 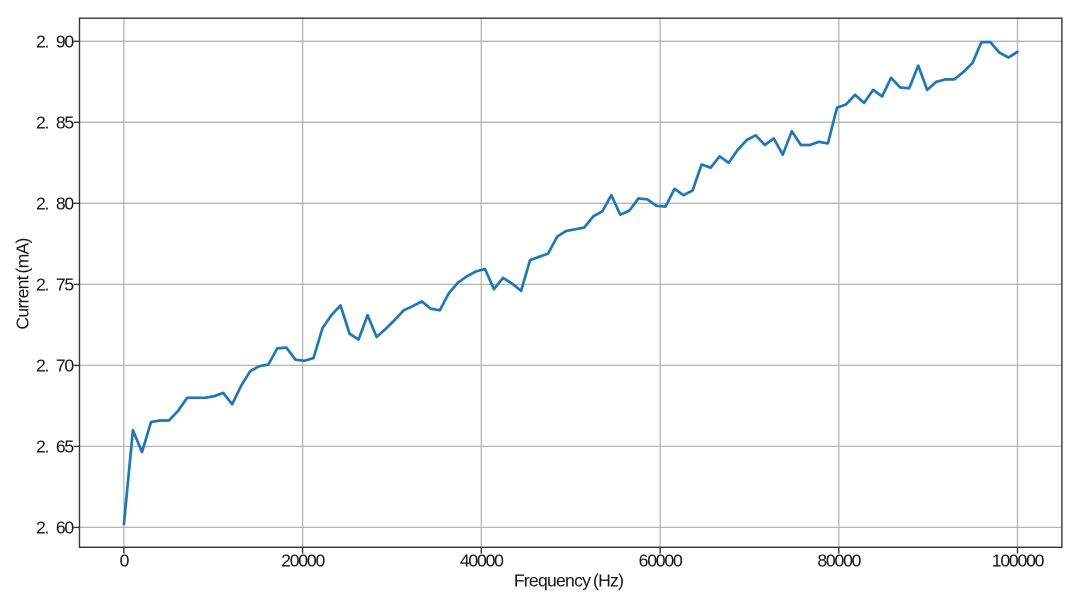 I want to click on svg-text: 40000, so click(x=482, y=561).